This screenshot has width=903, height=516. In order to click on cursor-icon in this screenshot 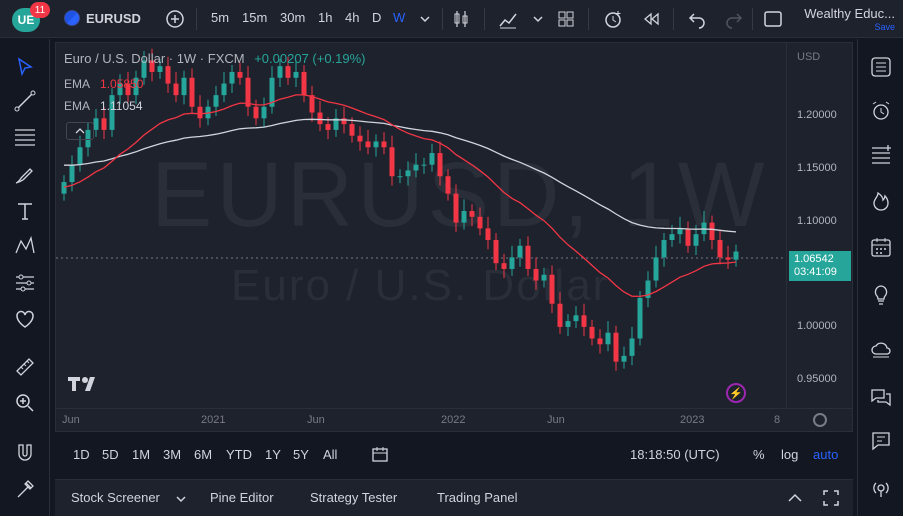, I will do `click(25, 67)`.